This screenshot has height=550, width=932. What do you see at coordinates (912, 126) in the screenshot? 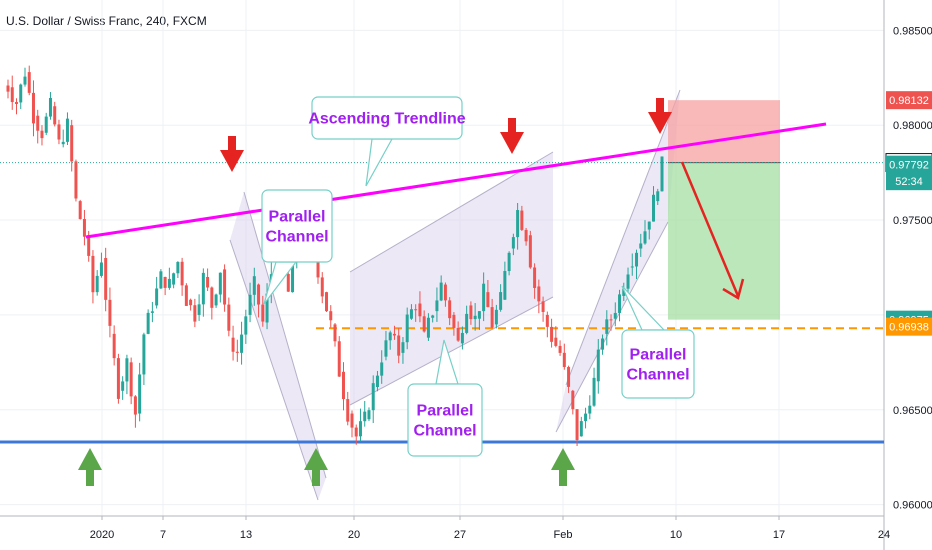
I see `y-tick-label: 0.98000` at bounding box center [912, 126].